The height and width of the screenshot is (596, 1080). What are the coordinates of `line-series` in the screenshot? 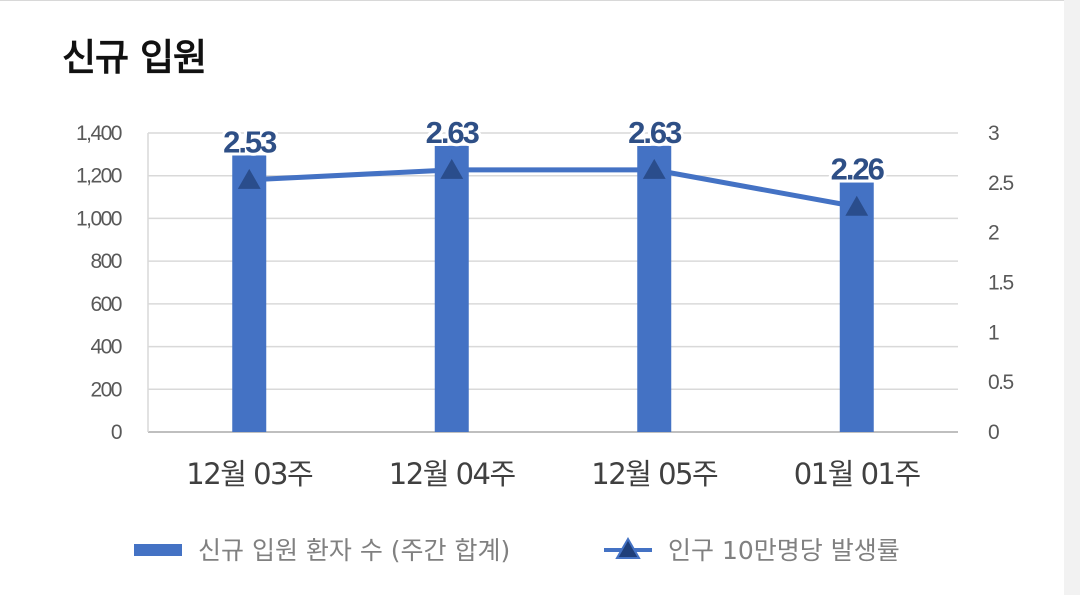 It's located at (553, 186).